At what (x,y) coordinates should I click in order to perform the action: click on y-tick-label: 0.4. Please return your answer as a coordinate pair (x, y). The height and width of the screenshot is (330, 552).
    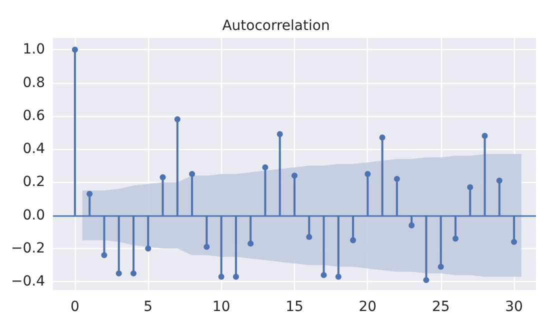
    Looking at the image, I should click on (34, 149).